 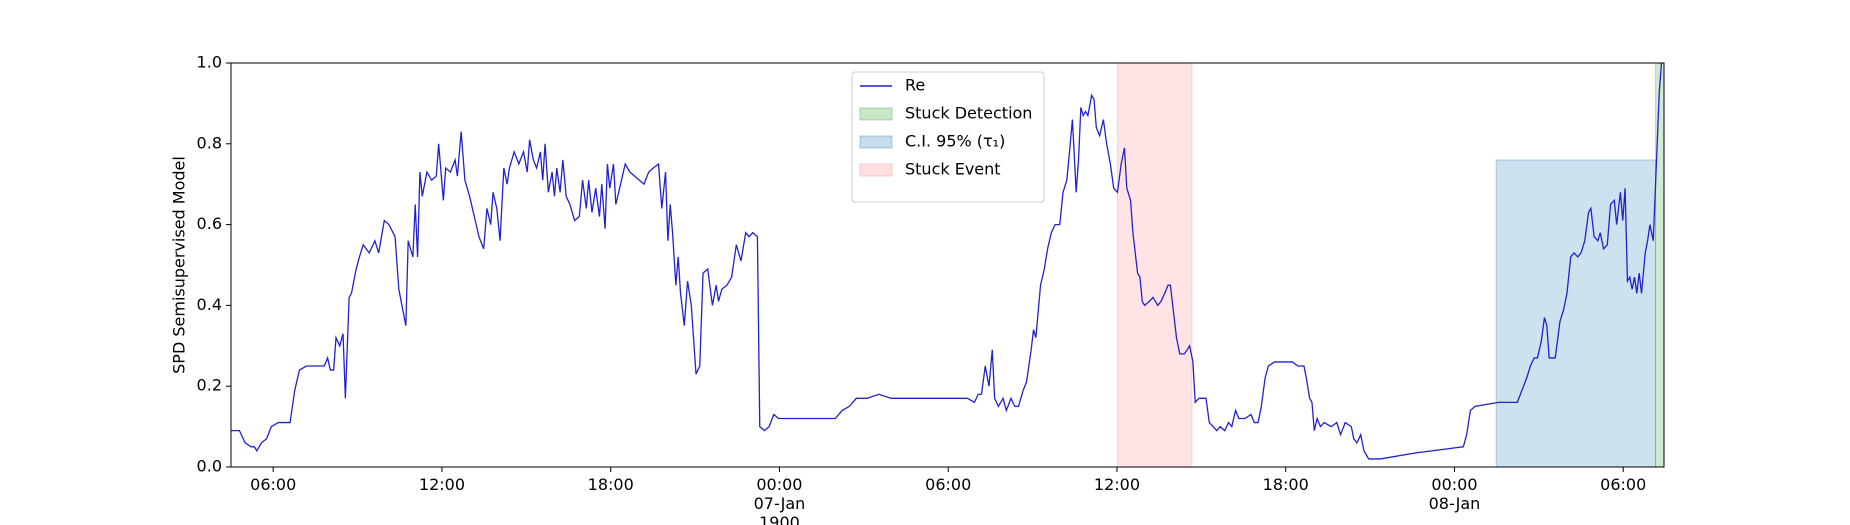 What do you see at coordinates (915, 85) in the screenshot?
I see `legend-label: Re` at bounding box center [915, 85].